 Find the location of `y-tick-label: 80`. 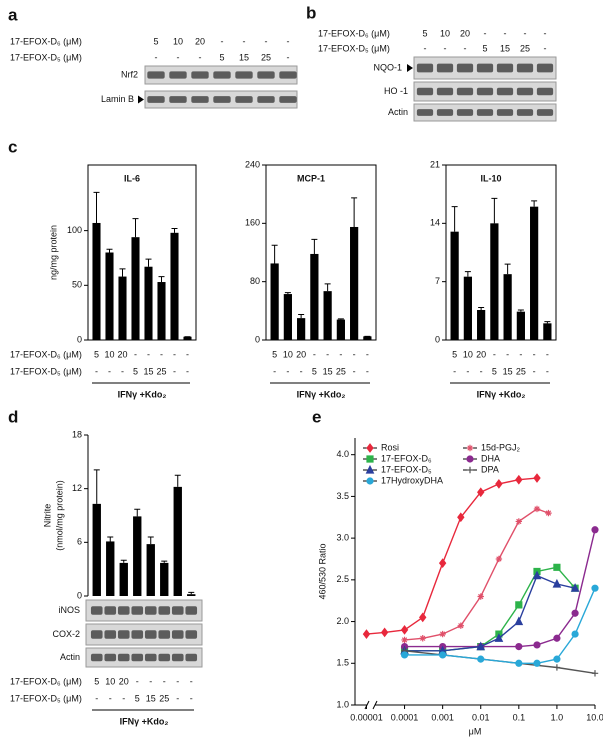

y-tick-label: 80 is located at coordinates (255, 281).